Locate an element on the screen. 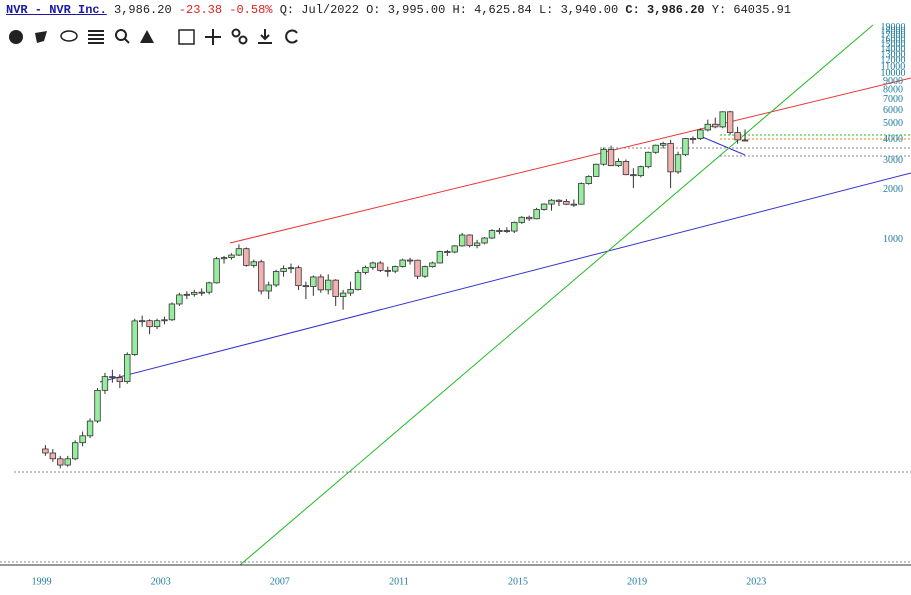  x-tick-label: 2007 is located at coordinates (280, 581).